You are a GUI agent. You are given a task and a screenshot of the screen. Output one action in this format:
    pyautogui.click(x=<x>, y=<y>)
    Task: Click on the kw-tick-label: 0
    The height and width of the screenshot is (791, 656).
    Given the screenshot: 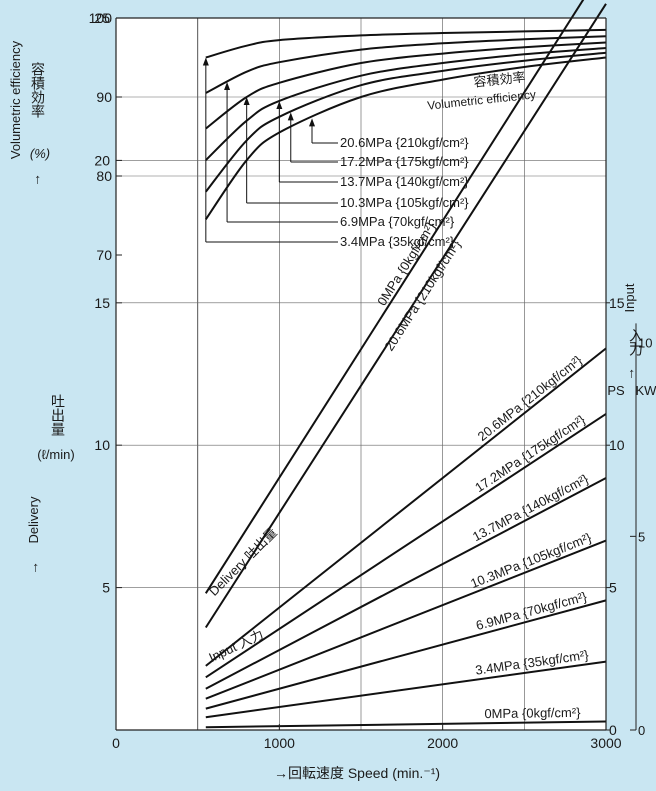 What is the action you would take?
    pyautogui.click(x=641, y=730)
    